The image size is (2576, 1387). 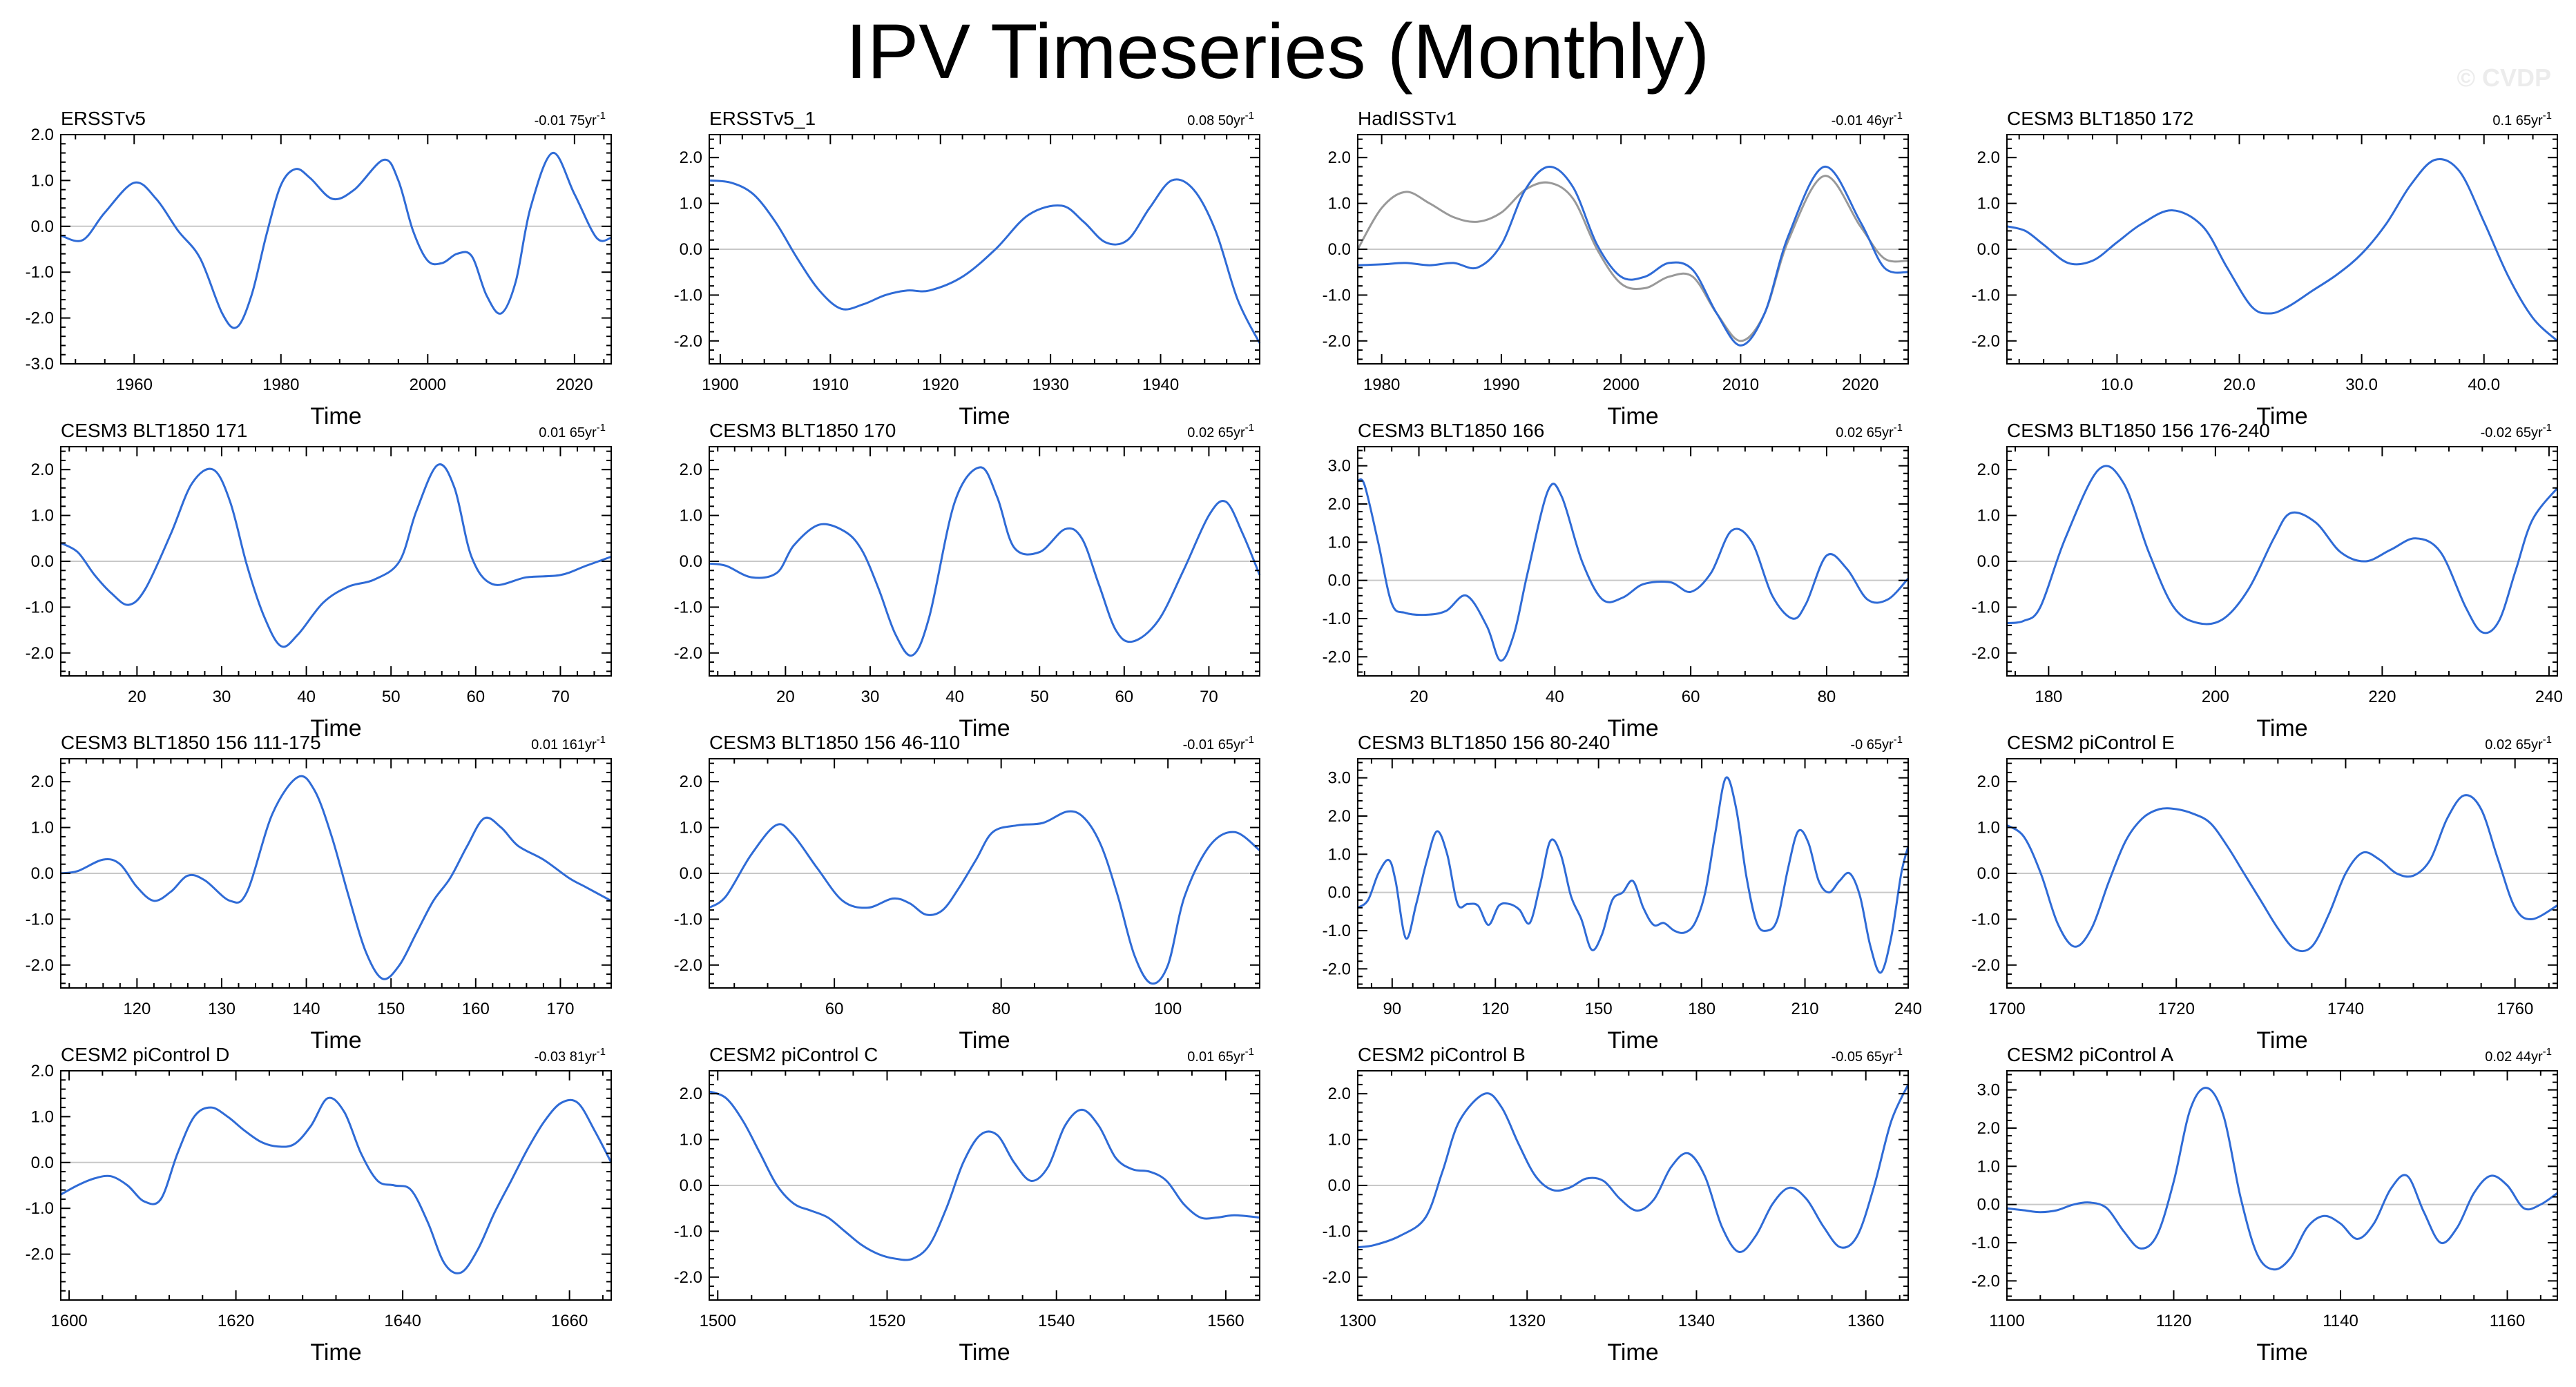 I want to click on x-tick-label: 1320, so click(x=1527, y=1321).